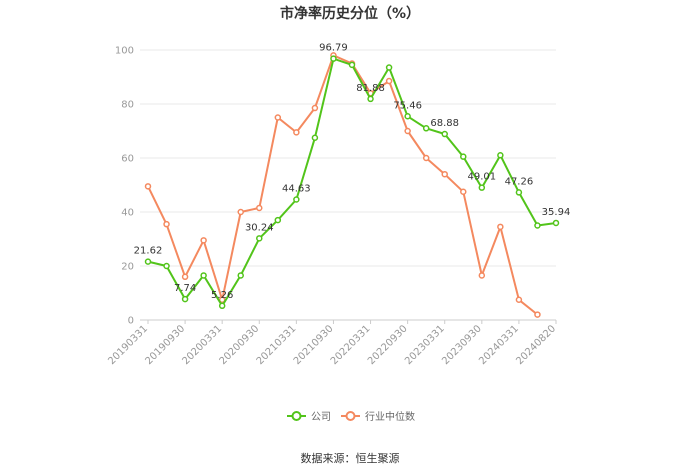 The height and width of the screenshot is (473, 700). I want to click on y-tick-label: 80, so click(127, 105).